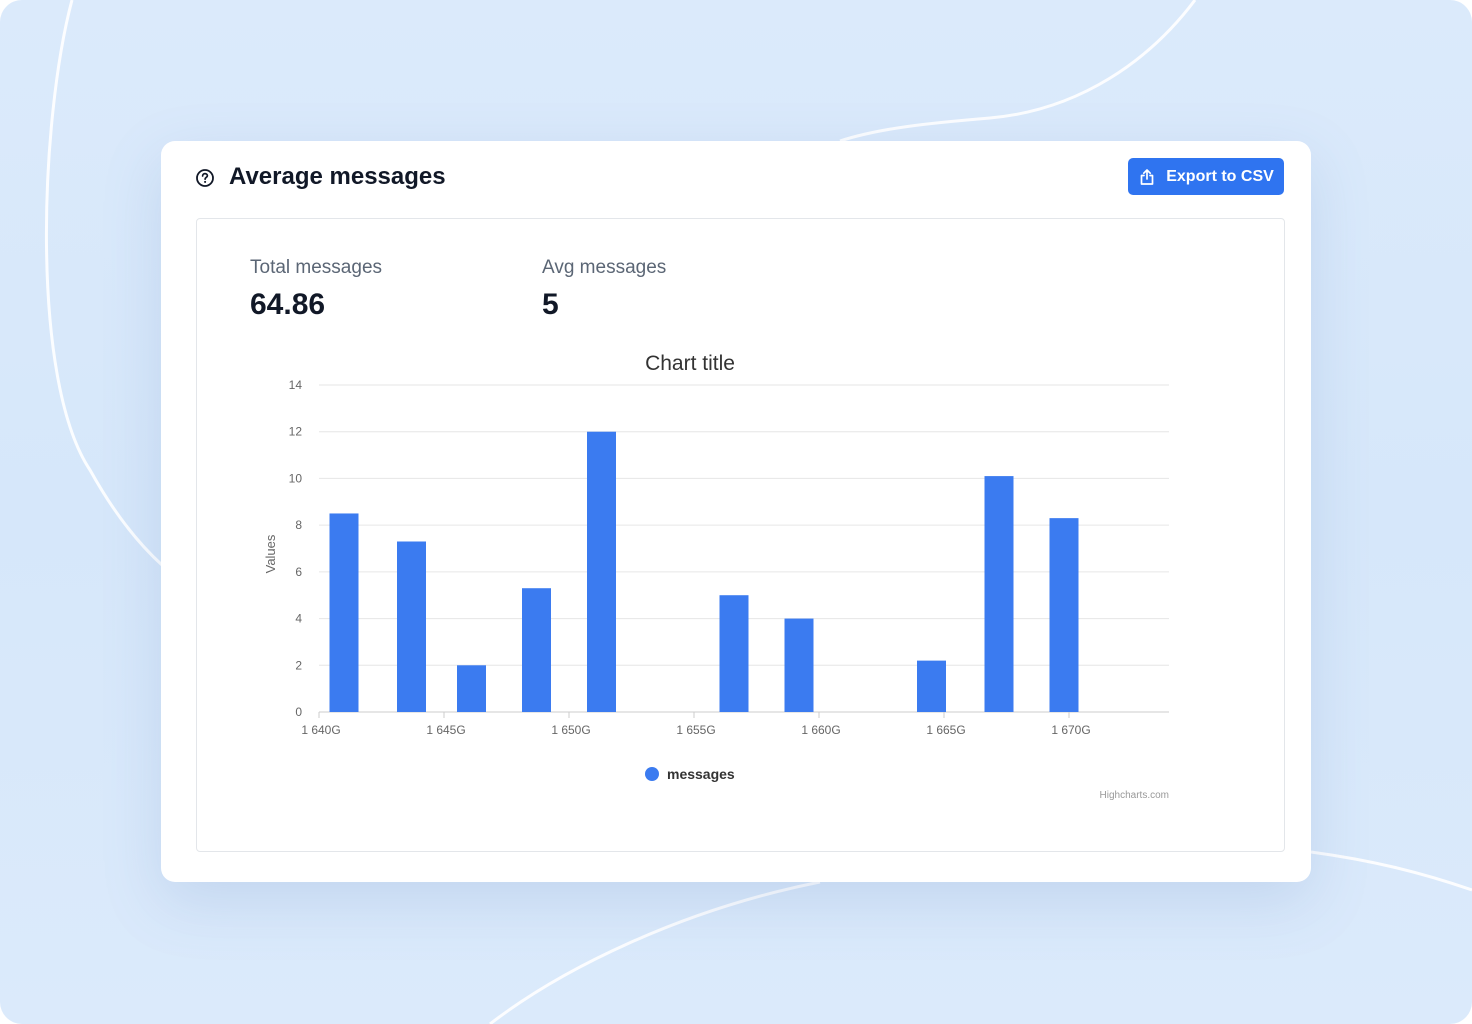 Image resolution: width=1472 pixels, height=1024 pixels. Describe the element at coordinates (652, 774) in the screenshot. I see `legend-marker` at that location.